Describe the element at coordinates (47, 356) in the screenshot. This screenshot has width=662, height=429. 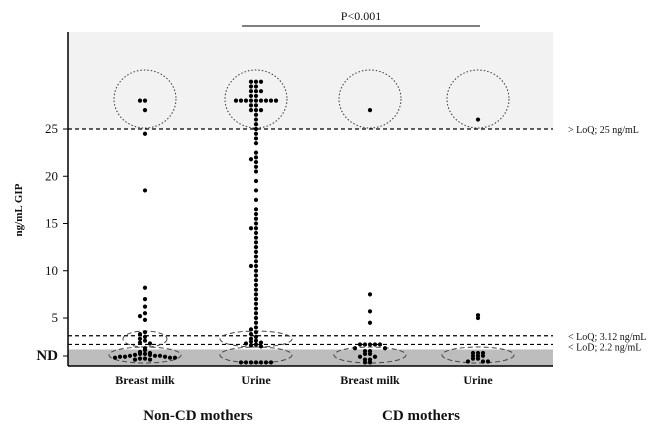
I see `y-tick-label: ND` at that location.